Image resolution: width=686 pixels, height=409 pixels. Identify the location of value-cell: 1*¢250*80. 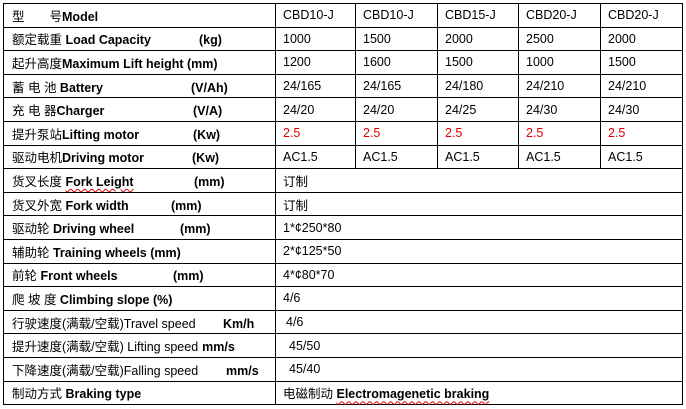
(479, 227).